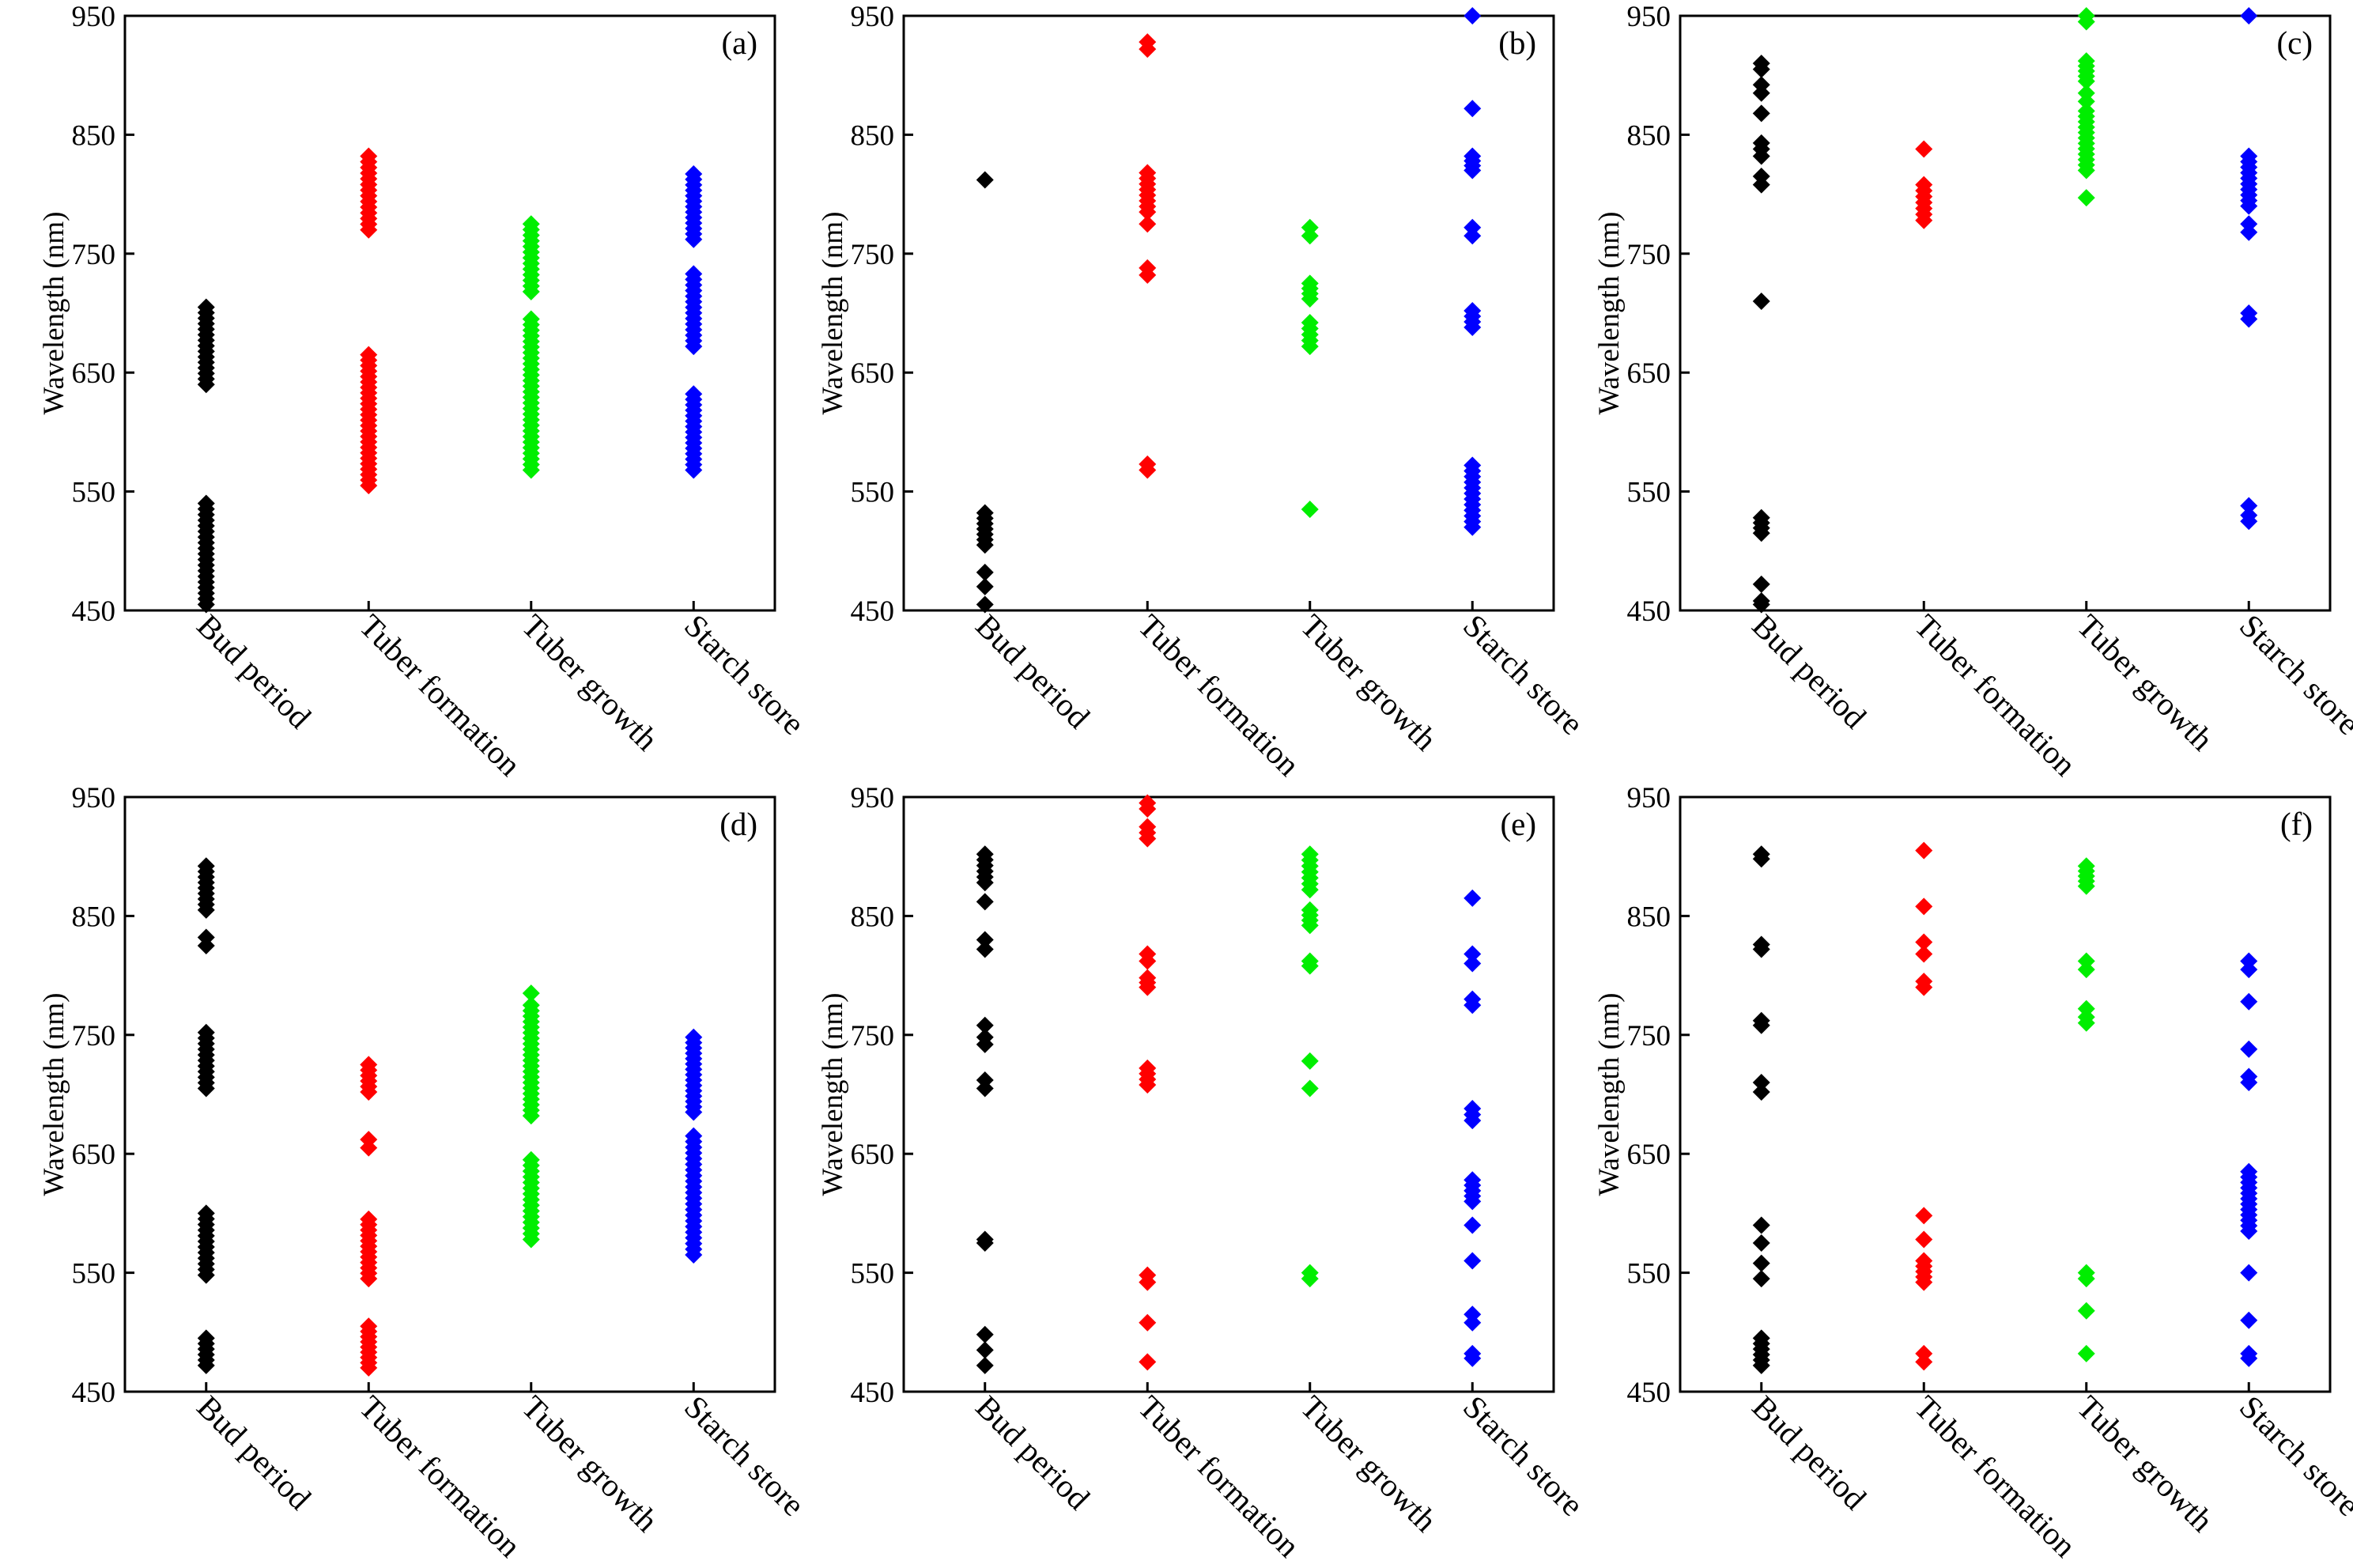 The height and width of the screenshot is (1568, 2353). I want to click on panel-label: (f), so click(2296, 824).